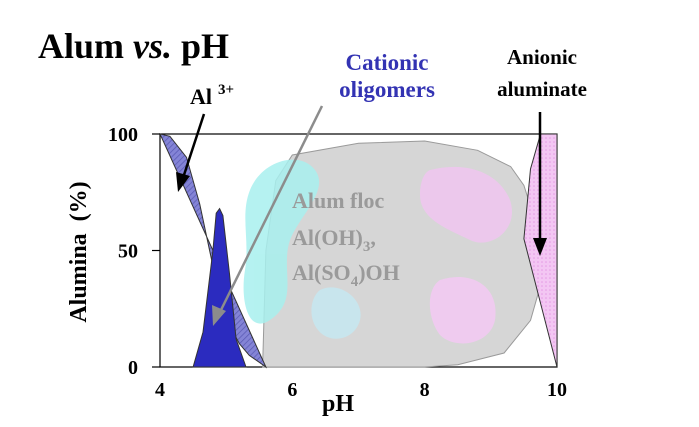 Image resolution: width=699 pixels, height=427 pixels. I want to click on annotation-al3: Al 3+, so click(212, 95).